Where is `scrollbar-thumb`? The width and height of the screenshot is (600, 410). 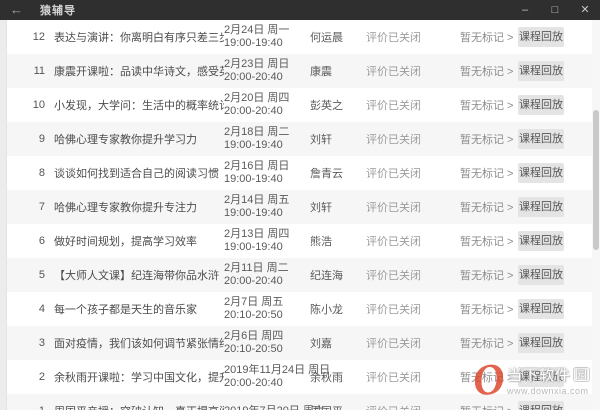 scrollbar-thumb is located at coordinates (596, 180).